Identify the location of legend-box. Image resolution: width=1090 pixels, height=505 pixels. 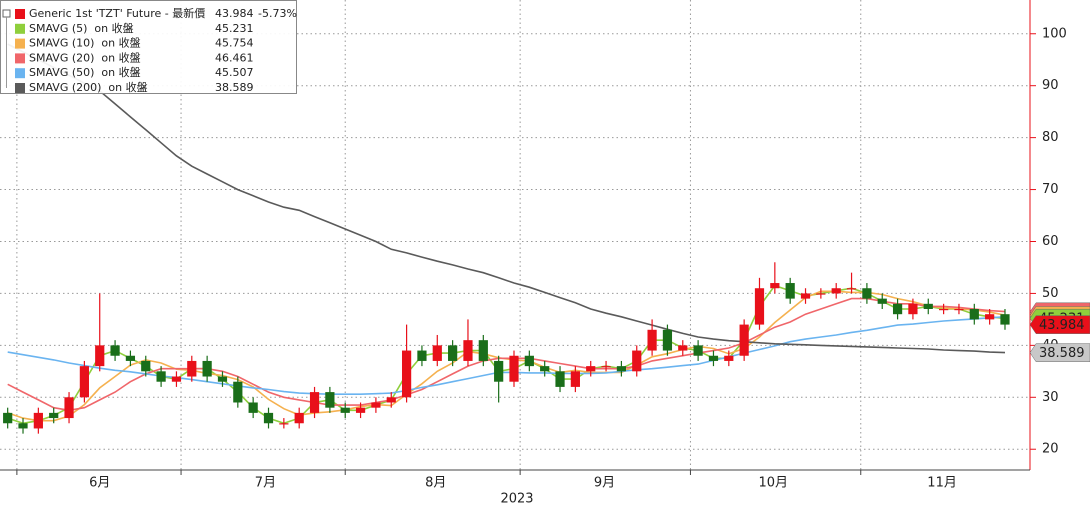
(148, 47).